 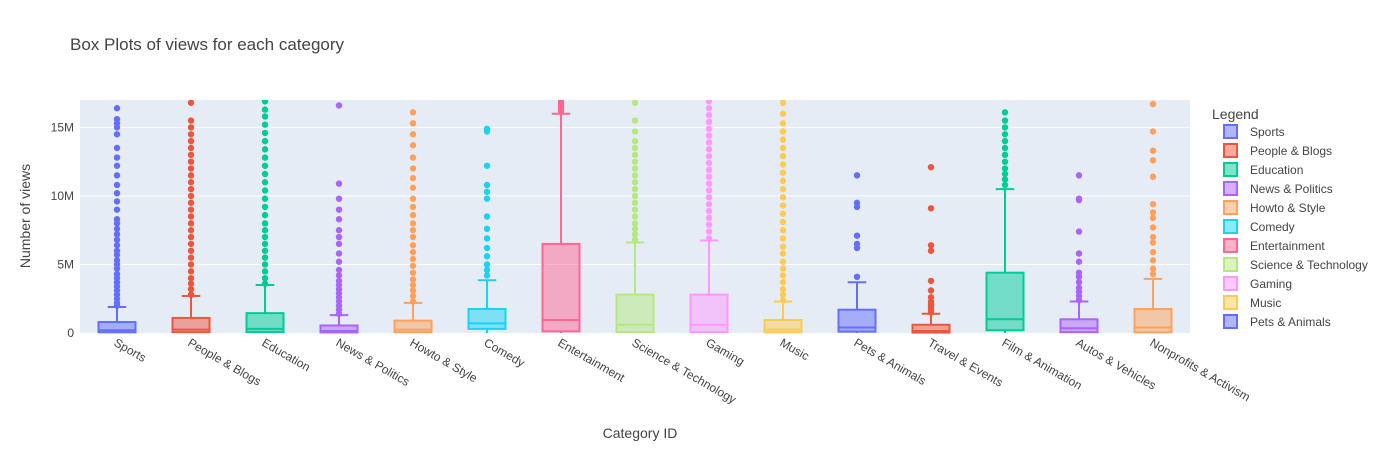 I want to click on legend-label: People & Blogs, so click(x=1291, y=151).